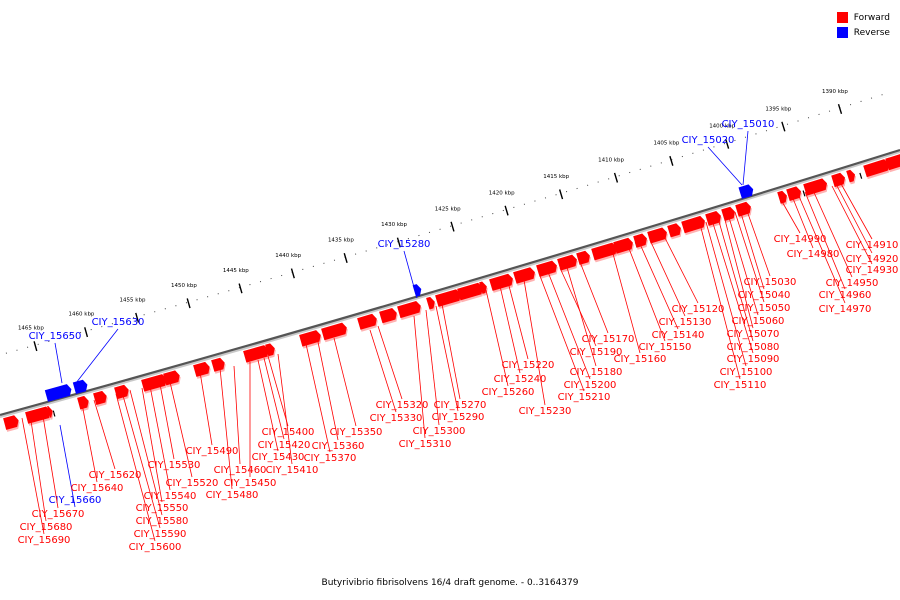 This screenshot has height=600, width=900. I want to click on gene-label: CIY_15160, so click(640, 359).